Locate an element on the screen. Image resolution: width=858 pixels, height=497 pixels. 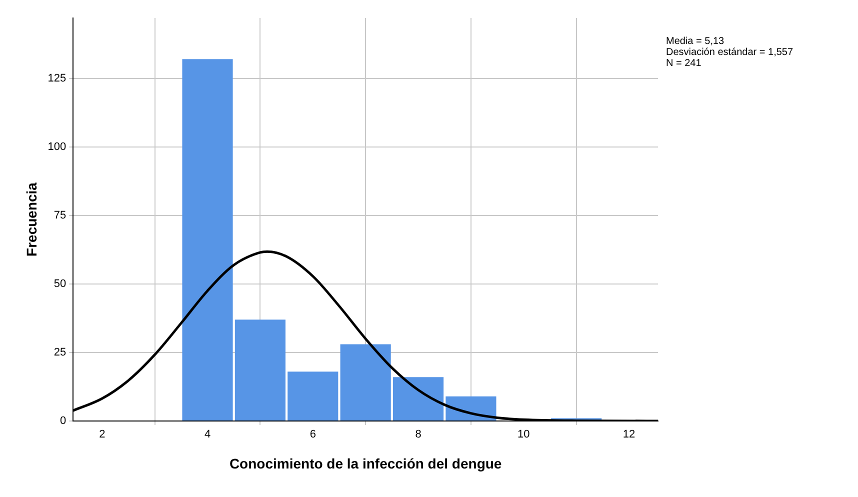
x-tick-label: 2 is located at coordinates (102, 434).